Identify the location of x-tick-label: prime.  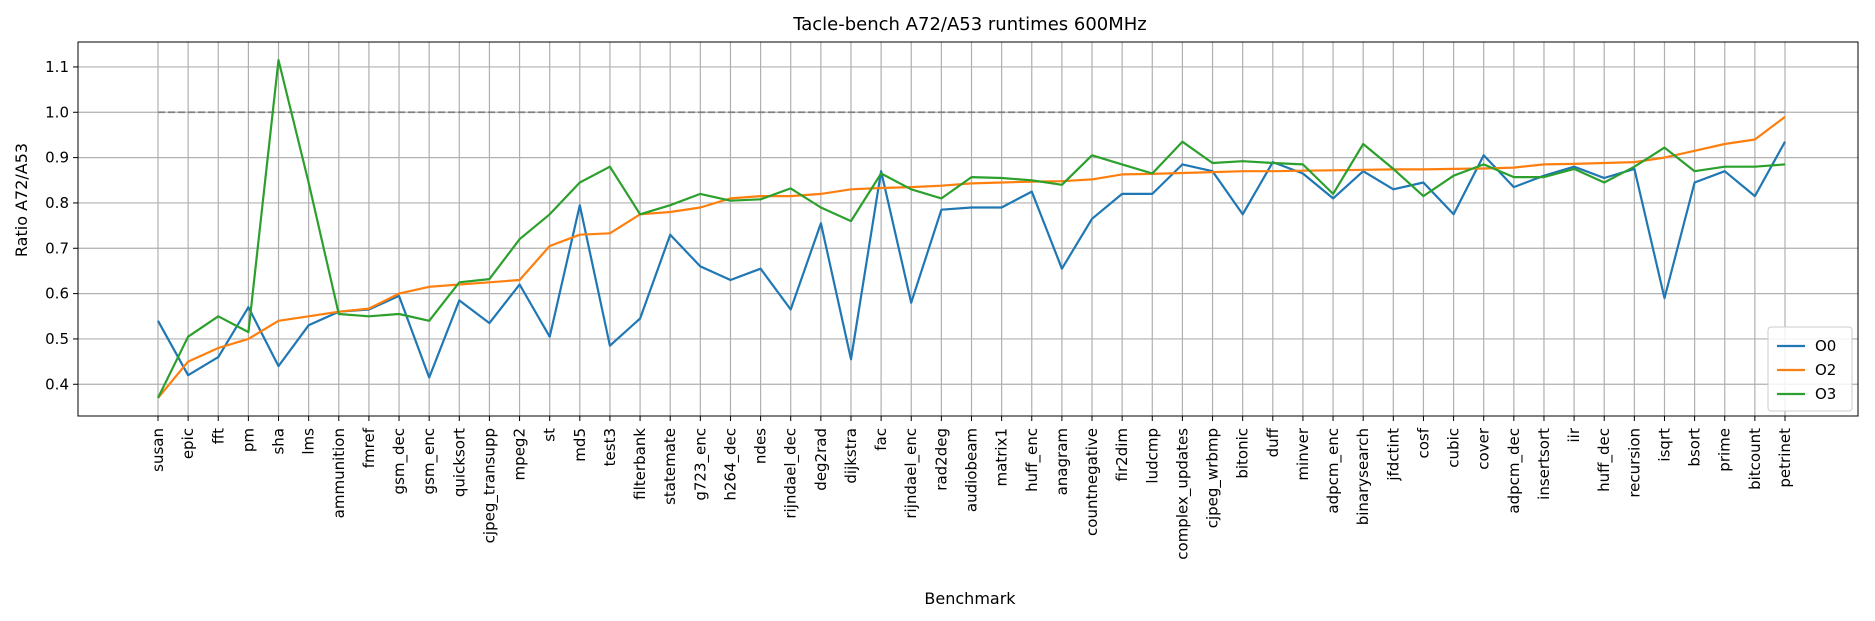
(1725, 450).